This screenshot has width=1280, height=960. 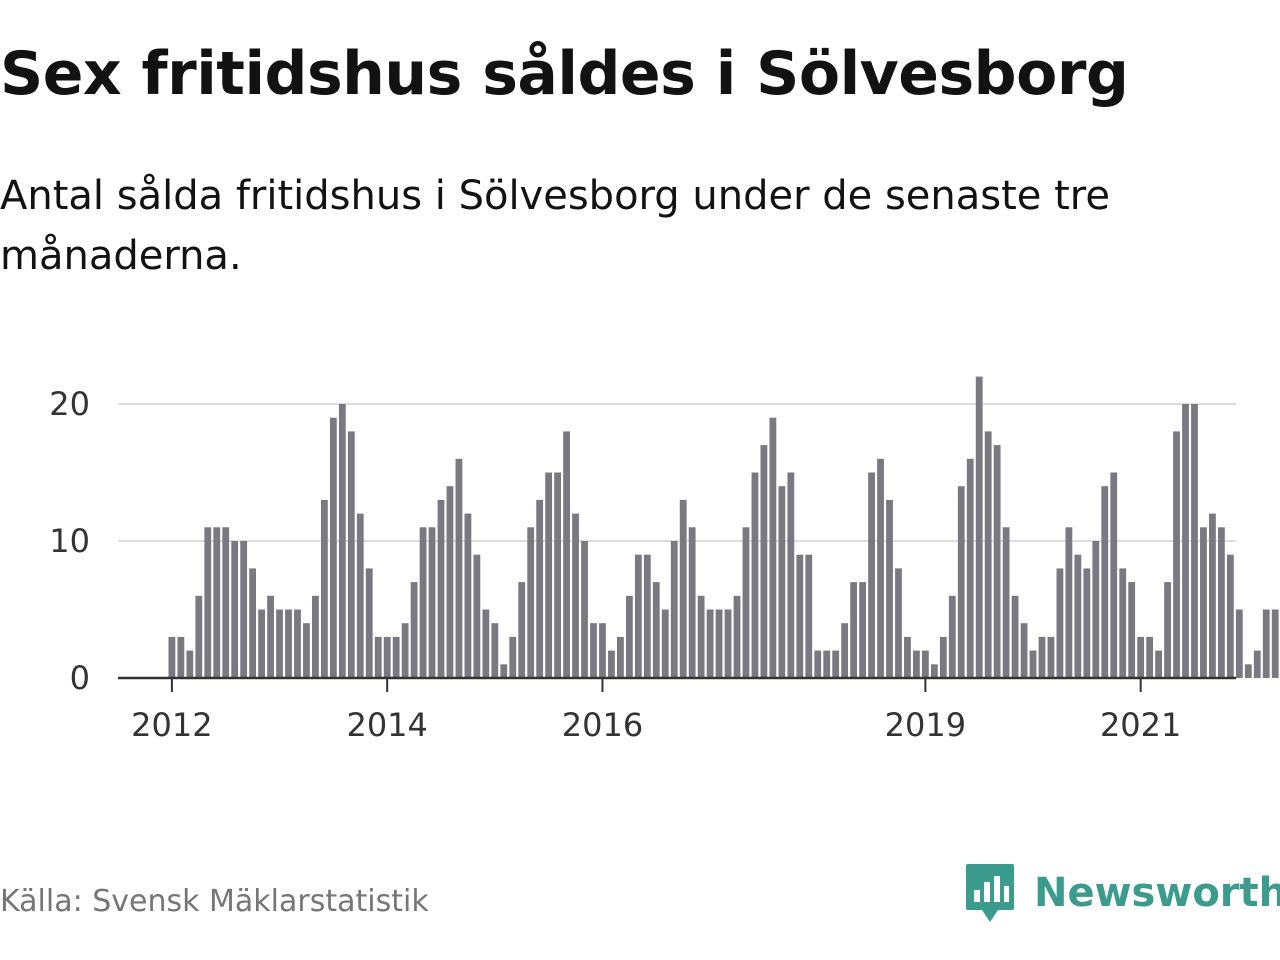 I want to click on newsworthy-bar-chart-logo-icon, so click(x=990, y=893).